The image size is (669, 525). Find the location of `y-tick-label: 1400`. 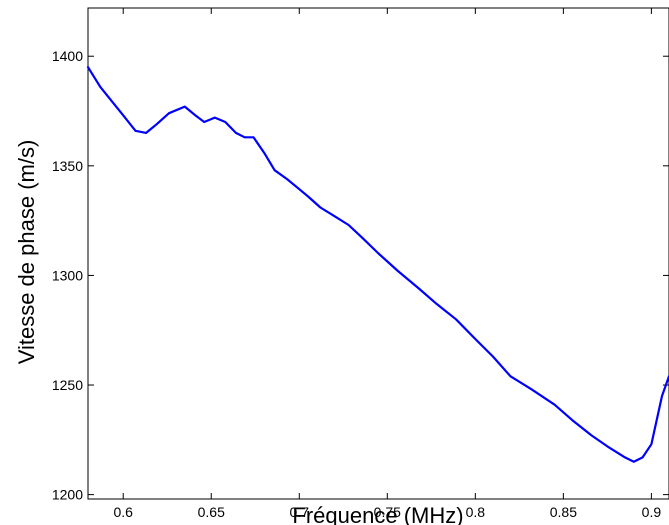

y-tick-label: 1400 is located at coordinates (67, 56).